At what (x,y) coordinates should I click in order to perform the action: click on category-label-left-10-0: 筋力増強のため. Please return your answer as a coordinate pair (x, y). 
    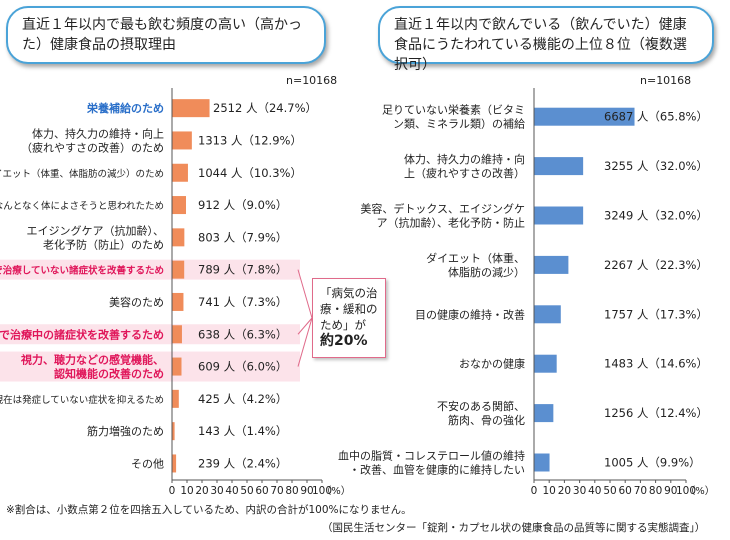
    Looking at the image, I should click on (125, 431).